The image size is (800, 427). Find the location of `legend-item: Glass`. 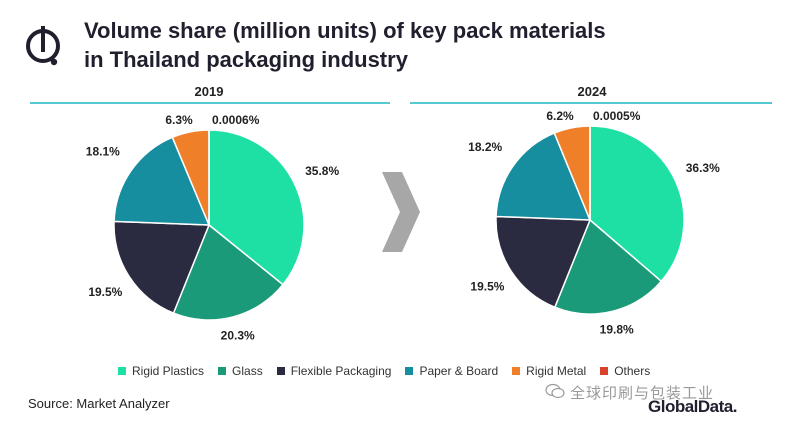

legend-item: Glass is located at coordinates (240, 371).